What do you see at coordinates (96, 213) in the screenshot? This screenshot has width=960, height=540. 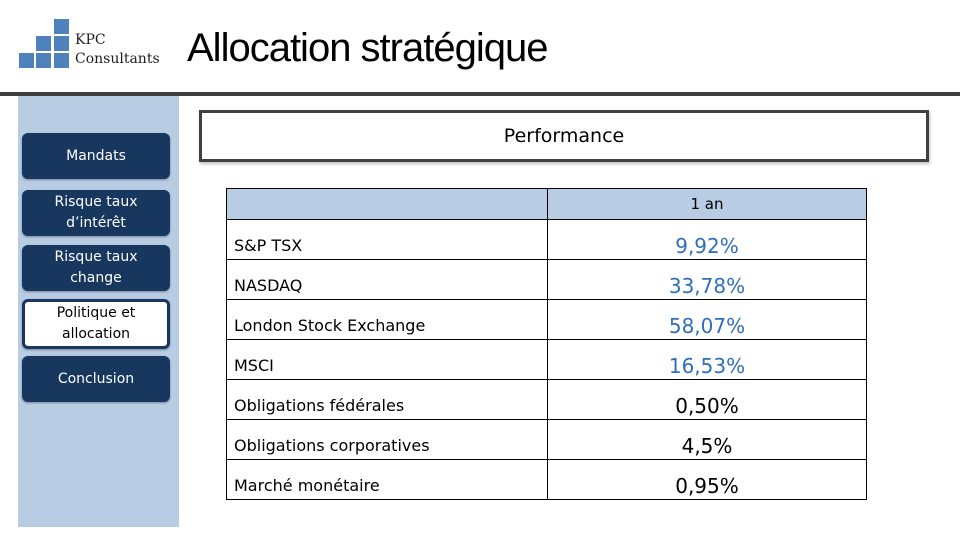 I see `nav-risque-taux-interet-button: Risque taux d’intérêt` at bounding box center [96, 213].